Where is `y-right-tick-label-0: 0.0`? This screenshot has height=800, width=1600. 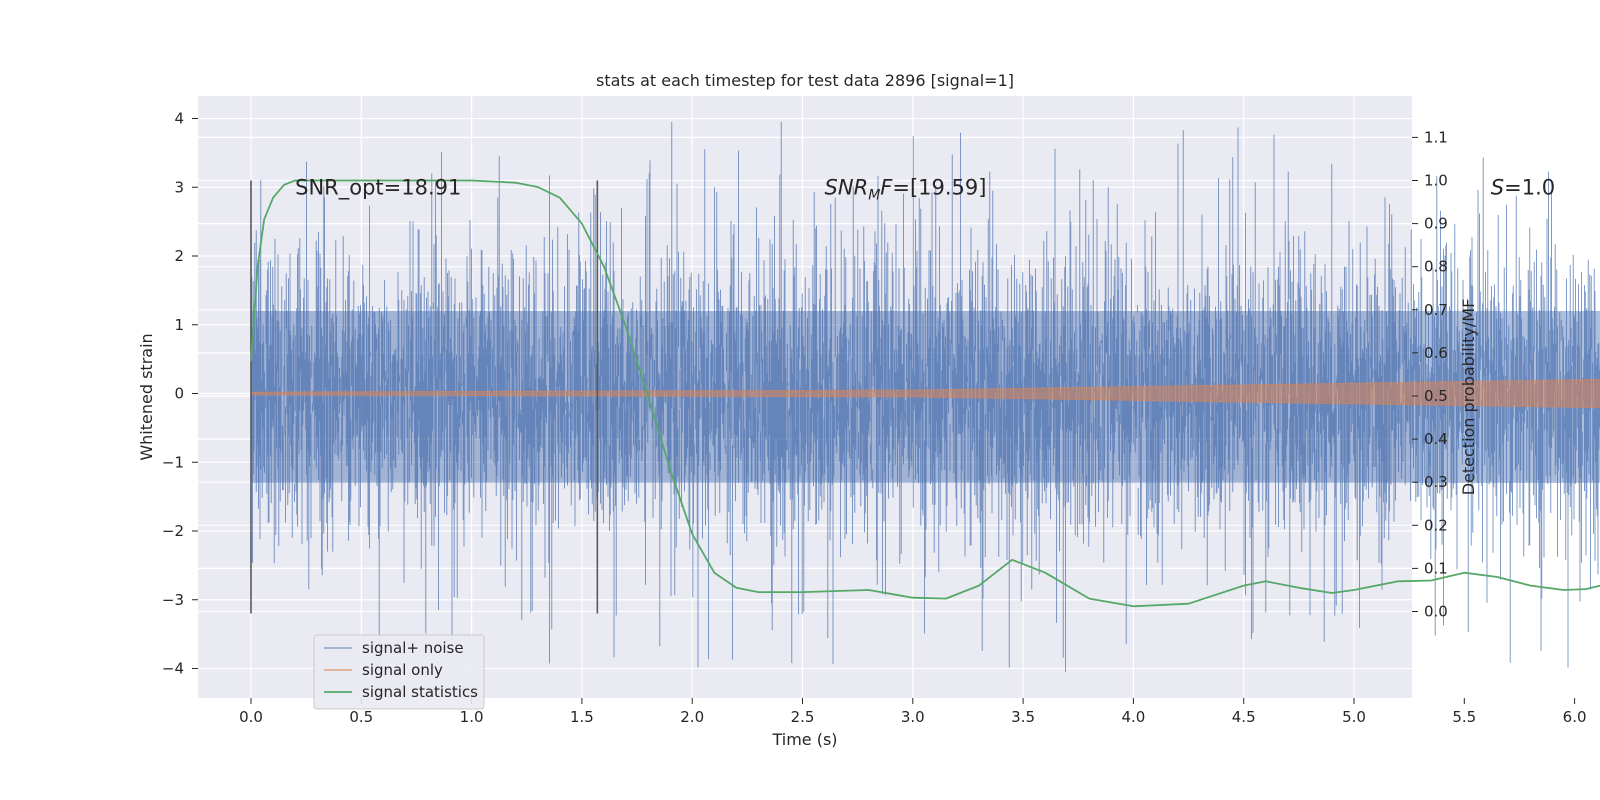 y-right-tick-label-0: 0.0 is located at coordinates (1436, 612).